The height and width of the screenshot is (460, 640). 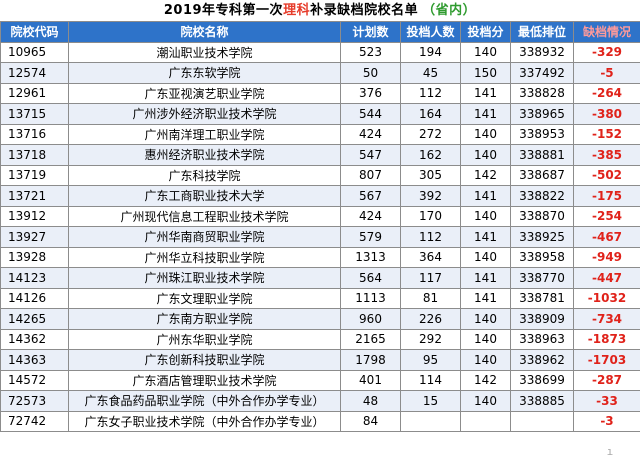 What do you see at coordinates (542, 237) in the screenshot?
I see `cell-rank: 338925` at bounding box center [542, 237].